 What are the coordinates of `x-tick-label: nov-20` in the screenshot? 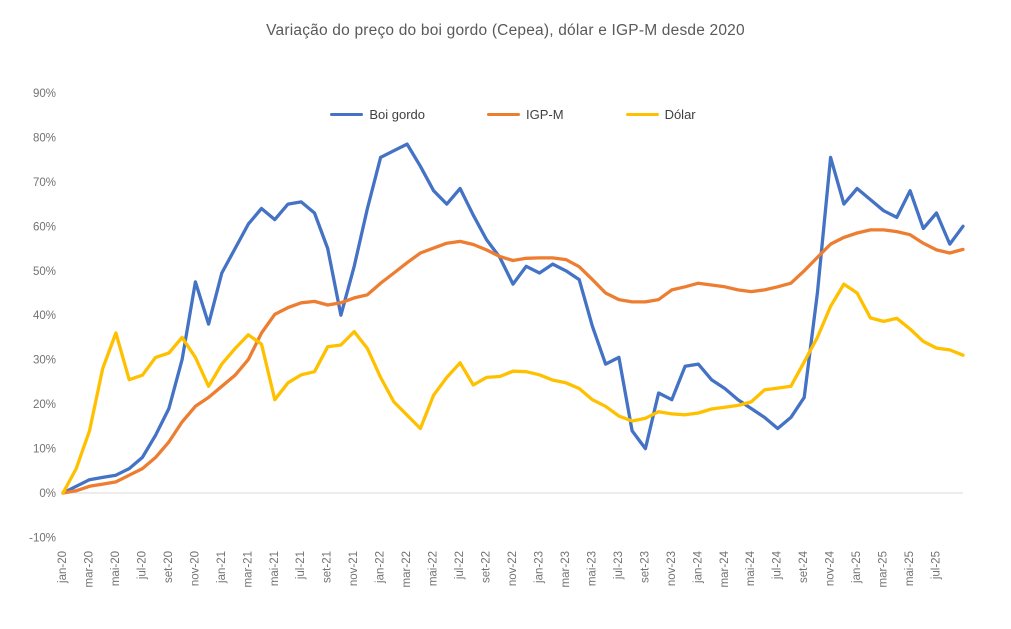 It's located at (195, 568).